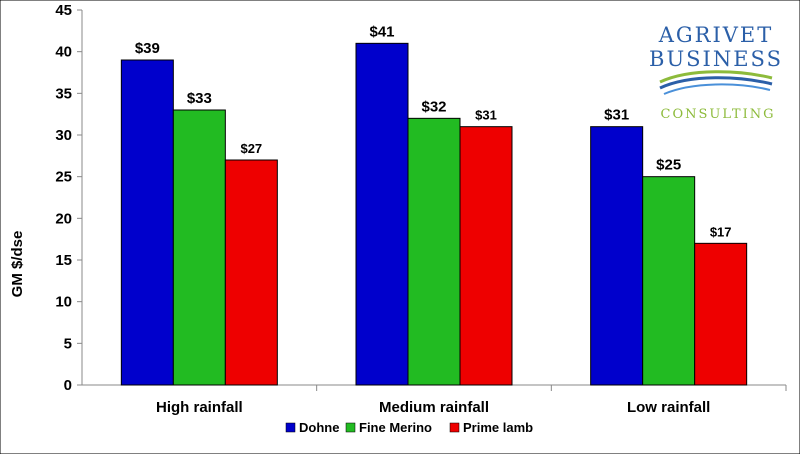 The height and width of the screenshot is (454, 800). Describe the element at coordinates (63, 302) in the screenshot. I see `y-tick-label: 10` at that location.